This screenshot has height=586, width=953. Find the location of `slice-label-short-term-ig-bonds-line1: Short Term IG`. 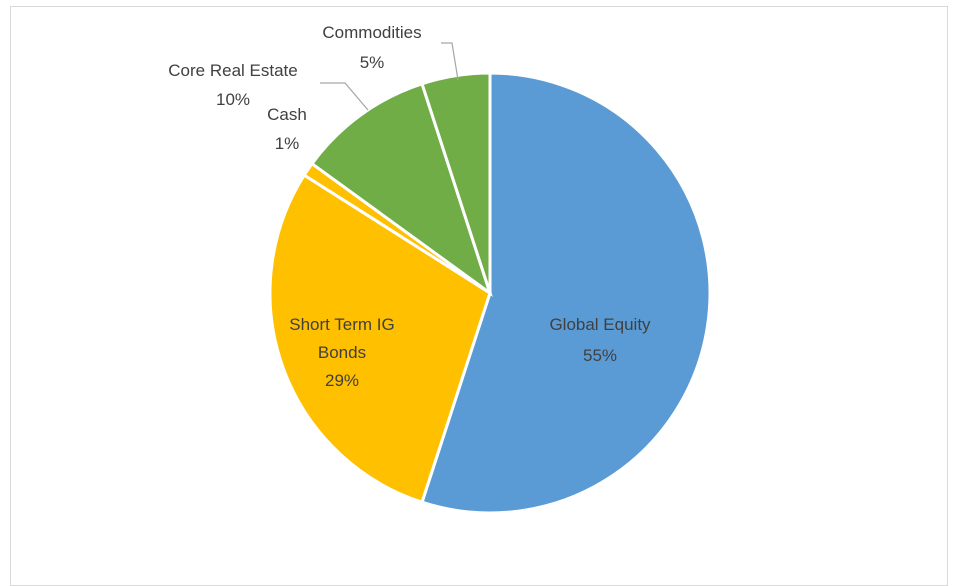

slice-label-short-term-ig-bonds-line1: Short Term IG is located at coordinates (342, 324).